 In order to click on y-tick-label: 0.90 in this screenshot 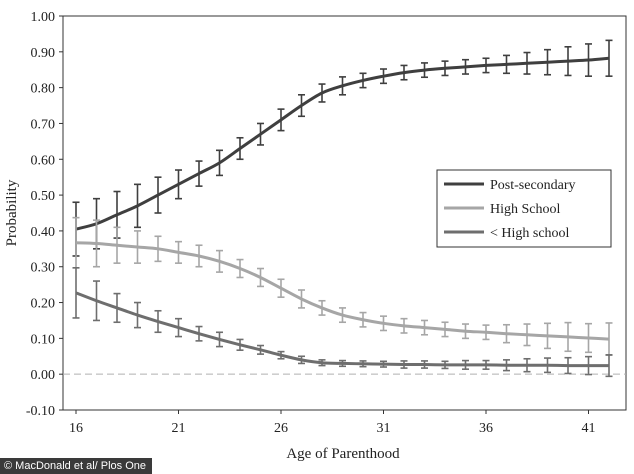, I will do `click(43, 53)`.